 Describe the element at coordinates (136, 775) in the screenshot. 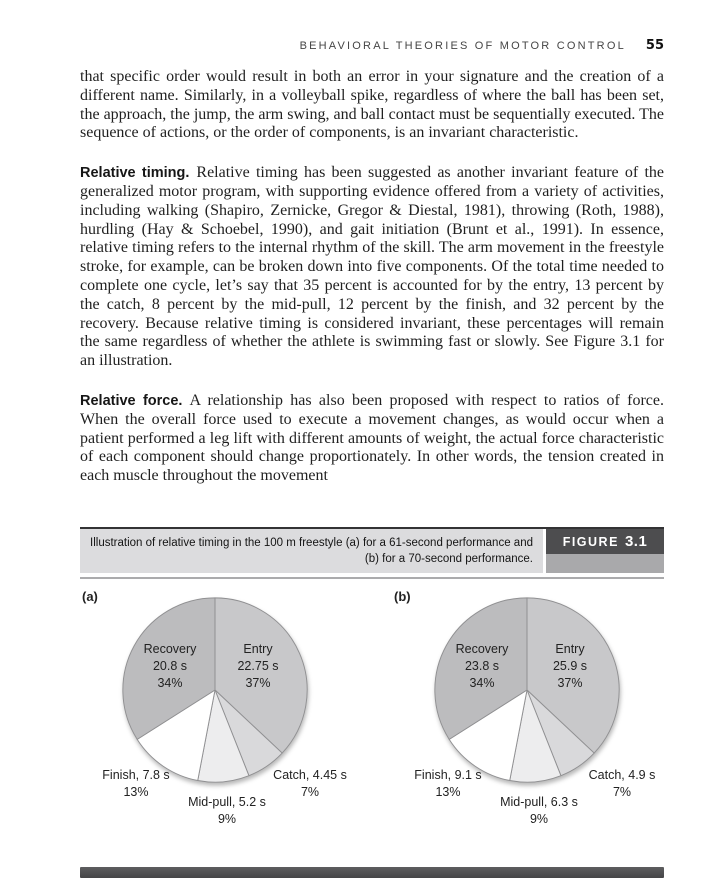

I see `finish-name-time: Finish, 7.8 s` at that location.